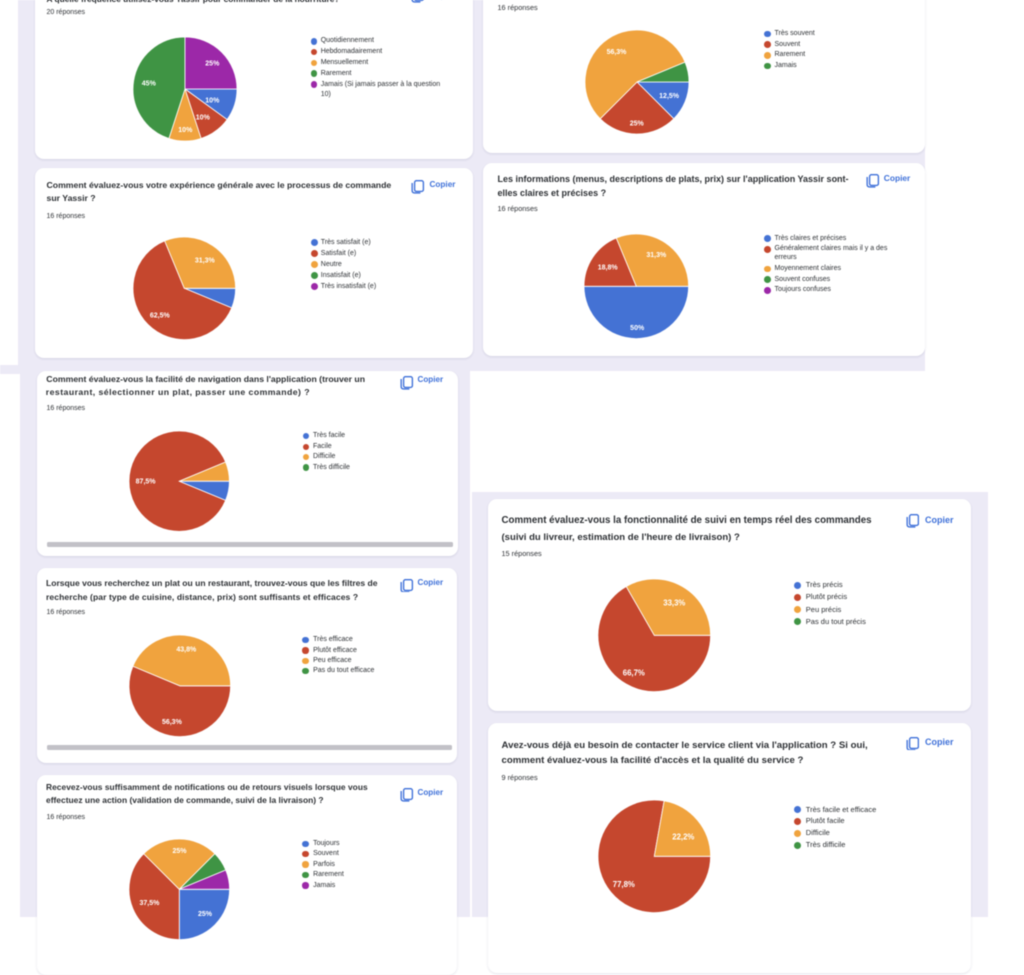 This screenshot has height=975, width=1024. Describe the element at coordinates (669, 96) in the screenshot. I see `svg-text: 12,5%` at that location.